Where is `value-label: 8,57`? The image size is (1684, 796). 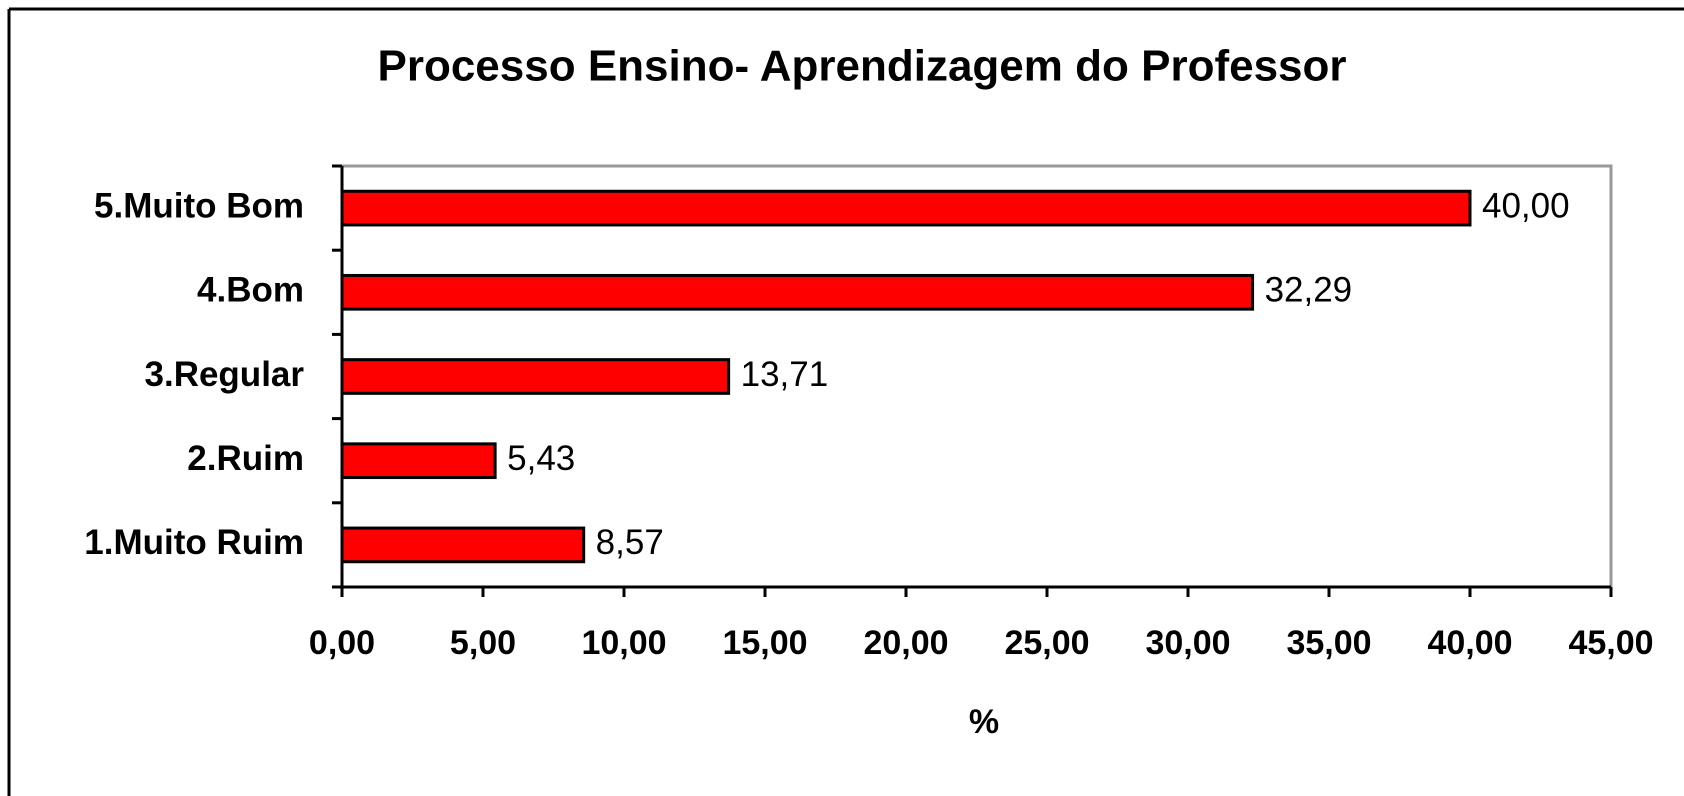
value-label: 8,57 is located at coordinates (630, 542).